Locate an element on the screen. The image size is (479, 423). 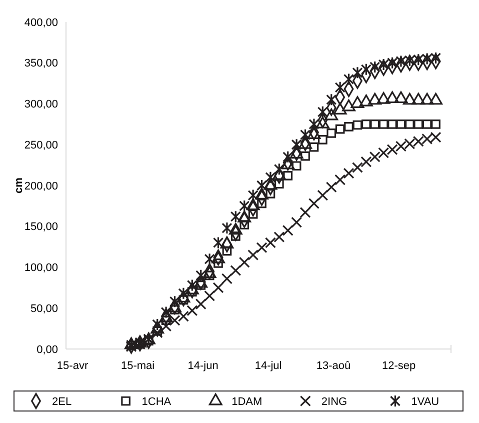
x-tick-label: 14-jul is located at coordinates (268, 366).